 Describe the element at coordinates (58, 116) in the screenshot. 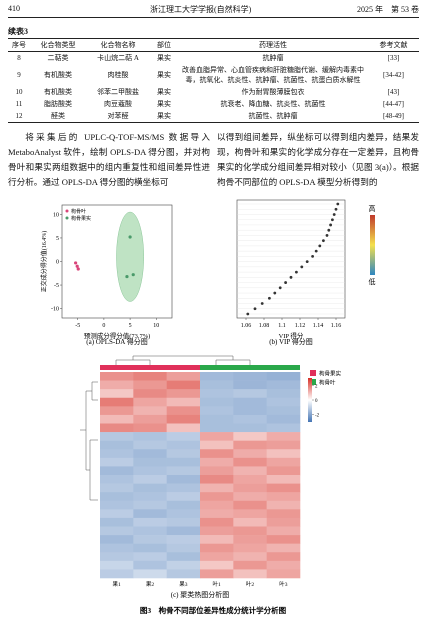

I see `table-cell: 醛类` at that location.